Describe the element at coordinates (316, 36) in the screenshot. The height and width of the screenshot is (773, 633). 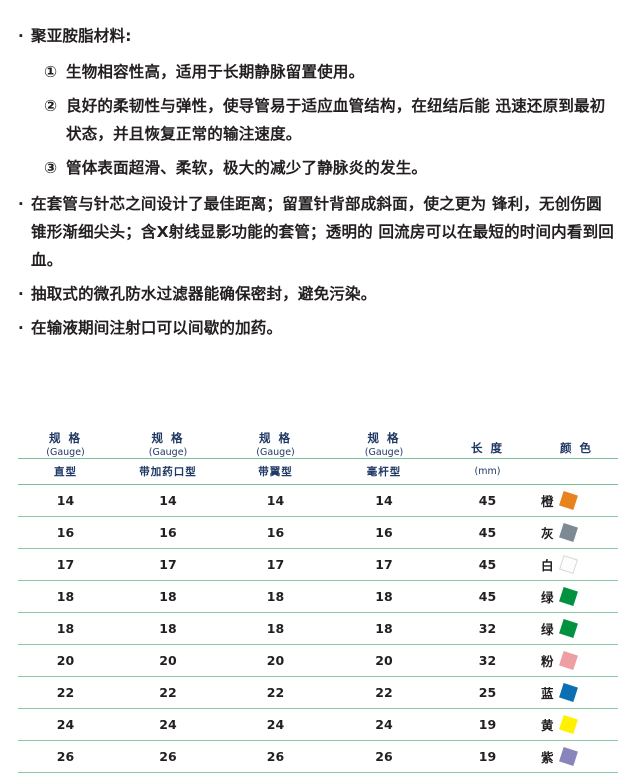
I see `feature-item-material: · 聚亚胺脂材料:` at that location.